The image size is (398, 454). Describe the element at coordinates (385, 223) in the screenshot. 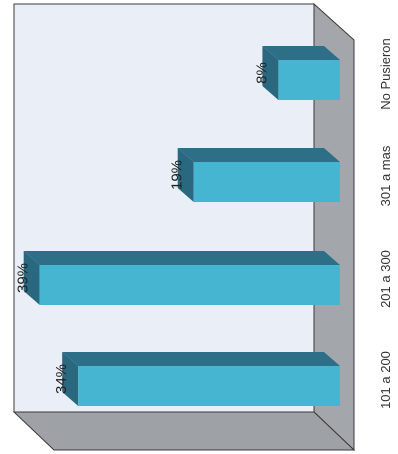

I see `category-labels-group: No Pusieron 301 a mas 201 a 300 101 a 200` at that location.